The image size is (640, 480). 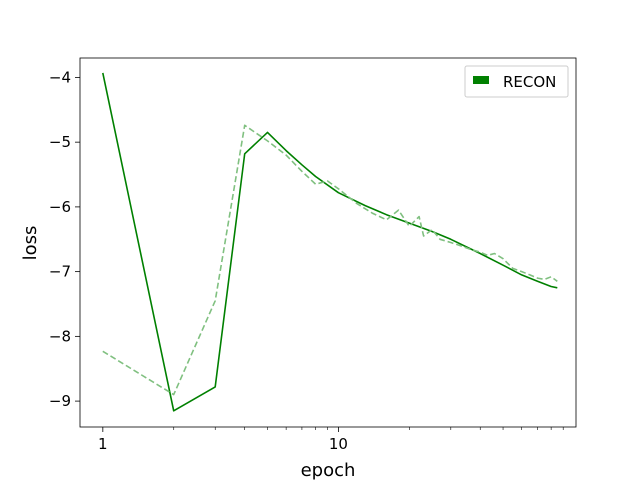 I want to click on x-axis-label: epoch, so click(x=328, y=470).